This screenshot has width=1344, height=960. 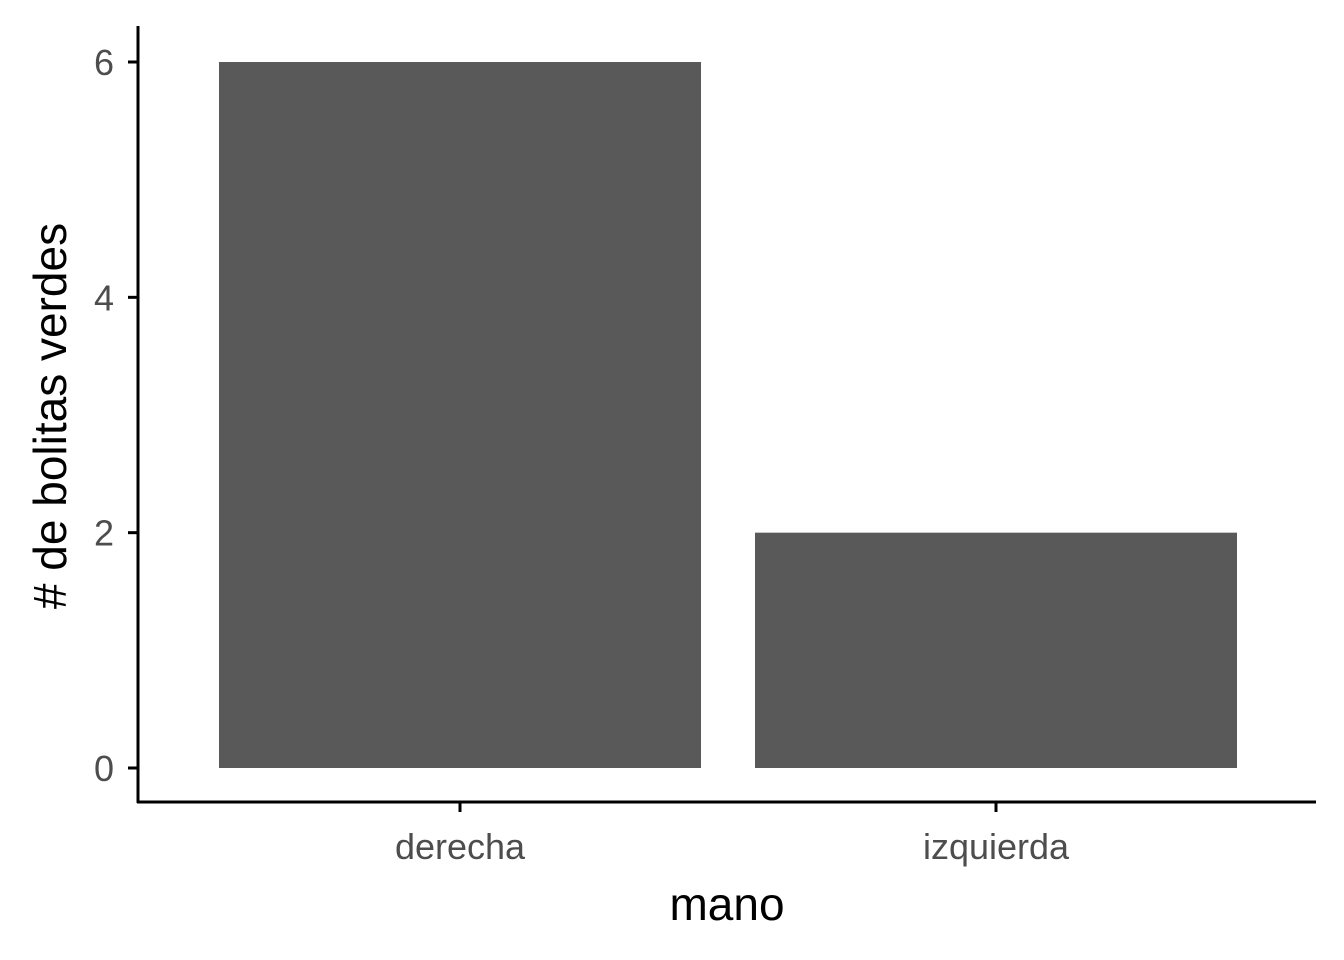 What do you see at coordinates (104, 297) in the screenshot?
I see `y-tick-label-4: 4` at bounding box center [104, 297].